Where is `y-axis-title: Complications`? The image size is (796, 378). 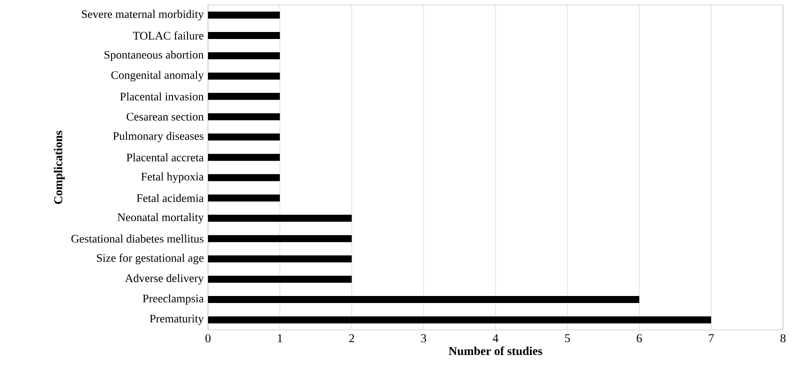
y-axis-title: Complications is located at coordinates (59, 167).